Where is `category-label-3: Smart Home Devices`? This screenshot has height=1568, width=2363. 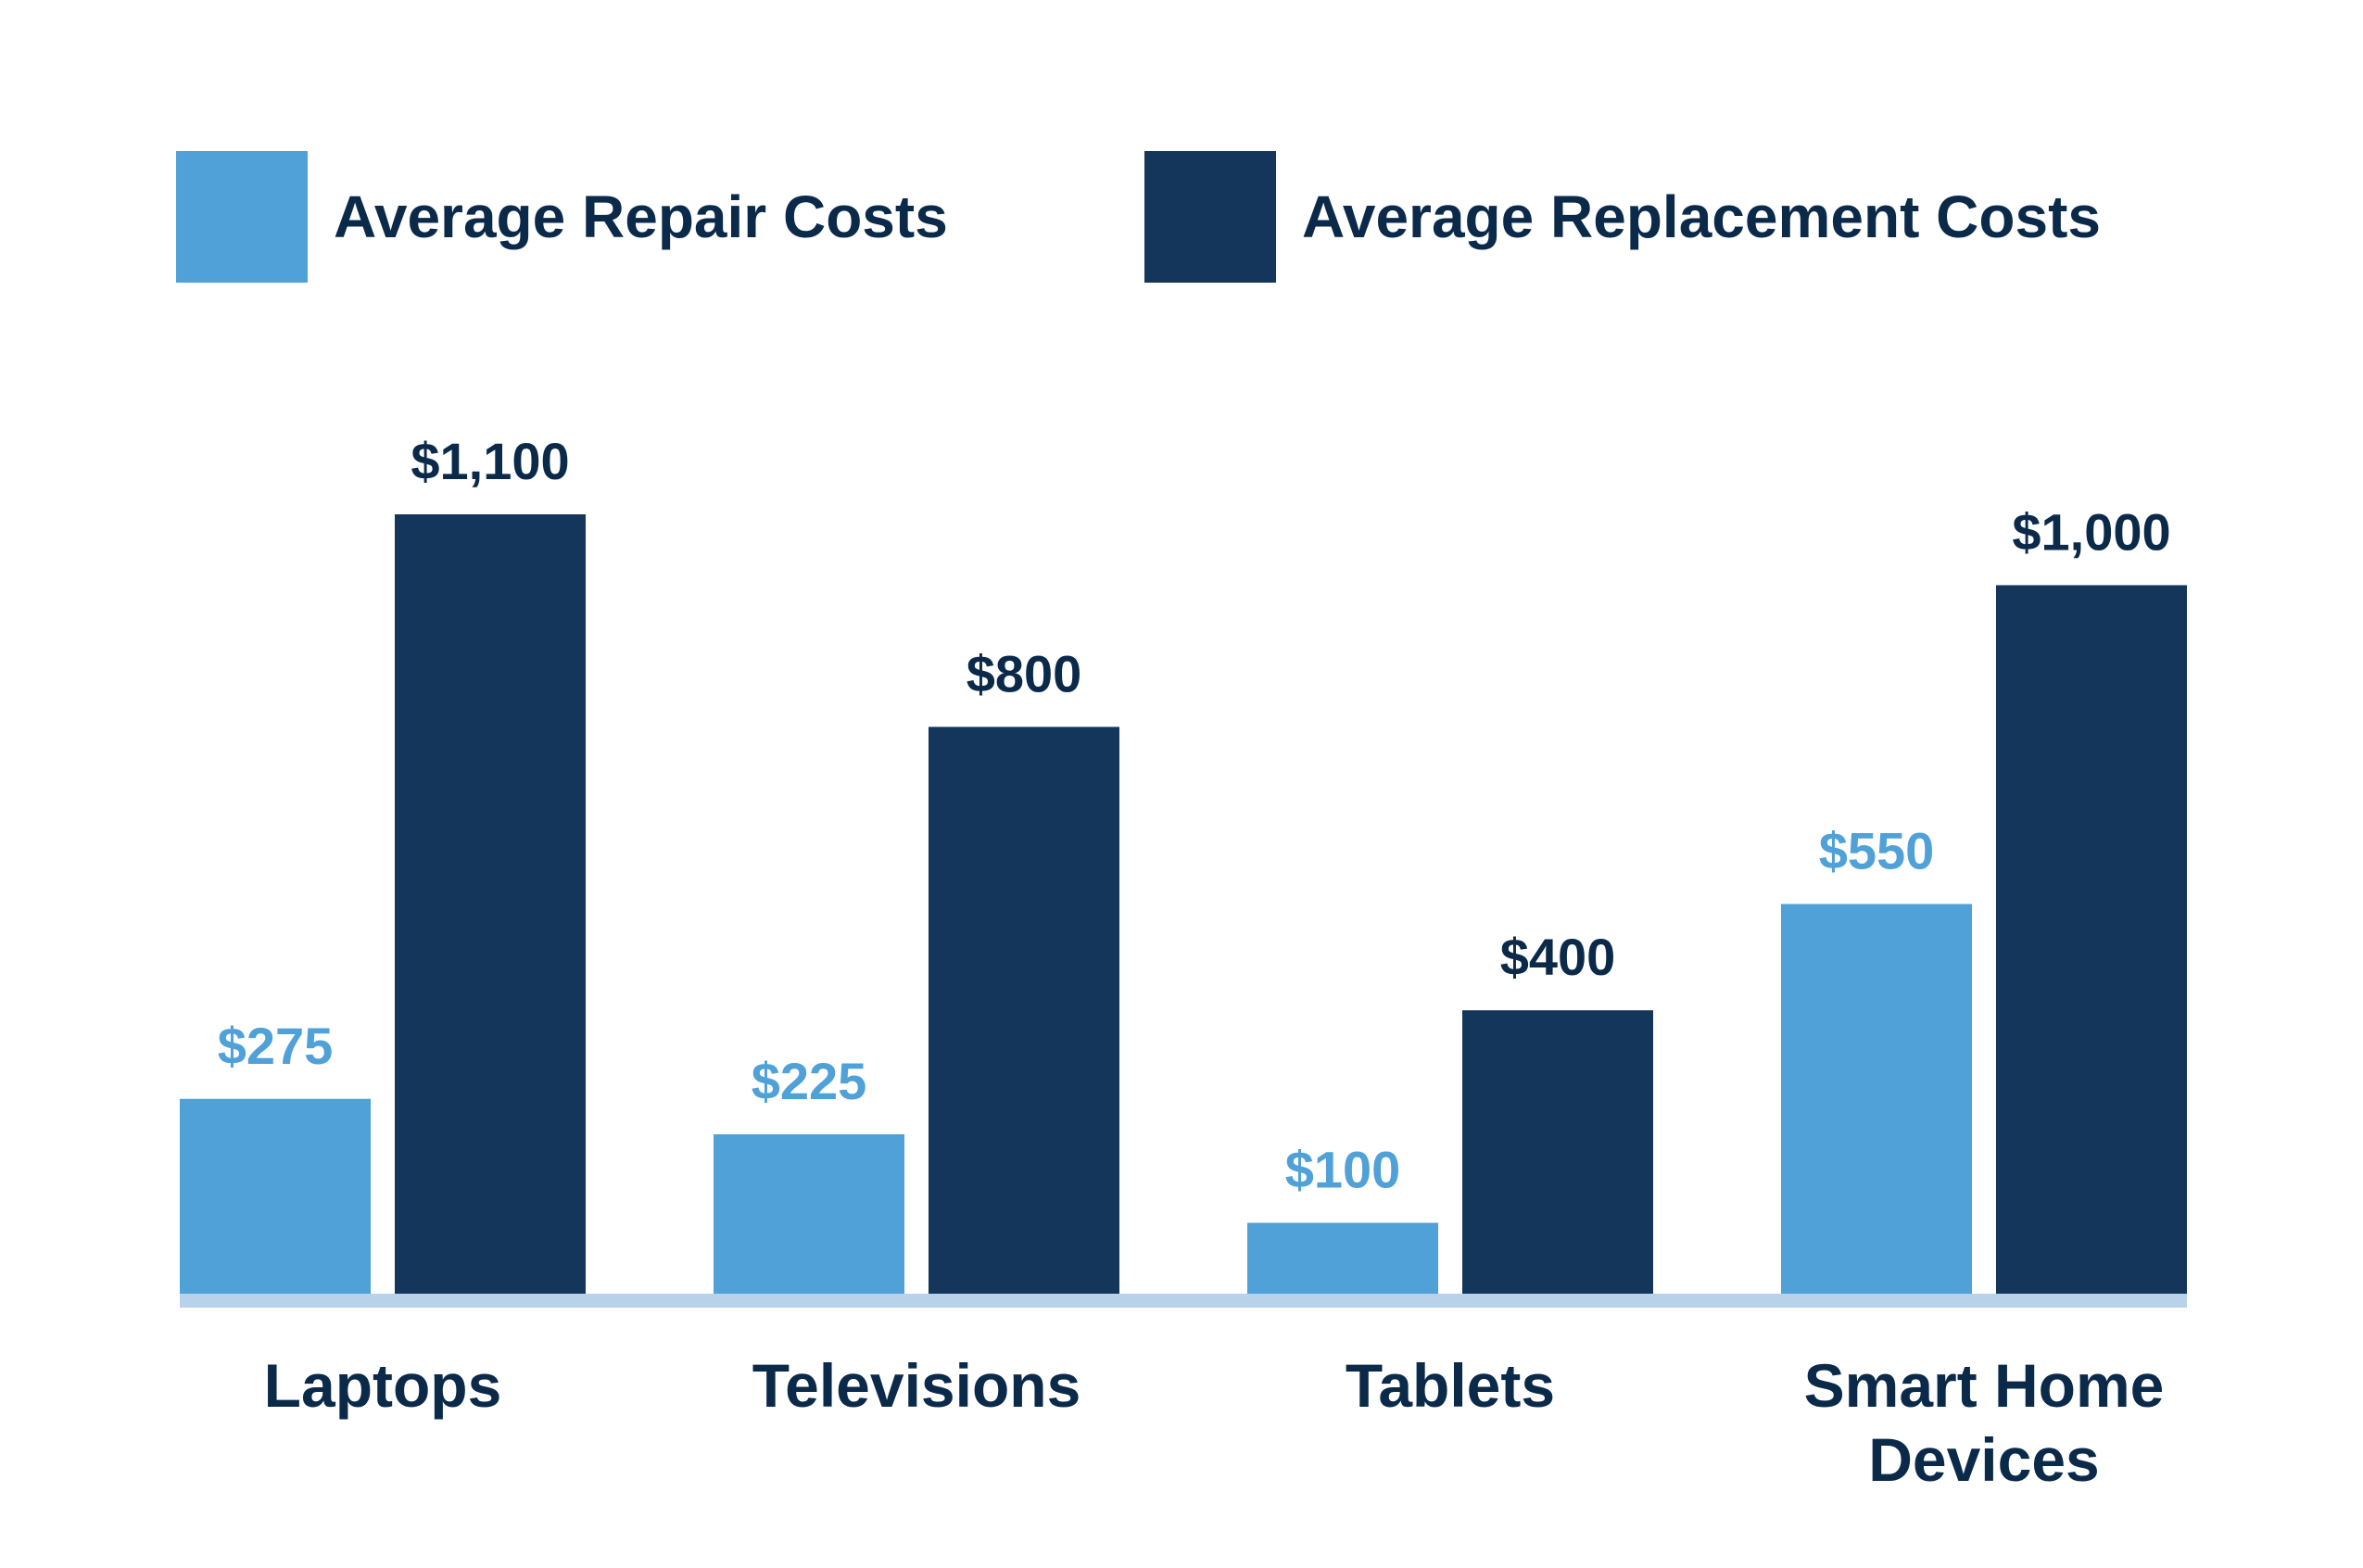
category-label-3: Smart Home Devices is located at coordinates (1984, 1422).